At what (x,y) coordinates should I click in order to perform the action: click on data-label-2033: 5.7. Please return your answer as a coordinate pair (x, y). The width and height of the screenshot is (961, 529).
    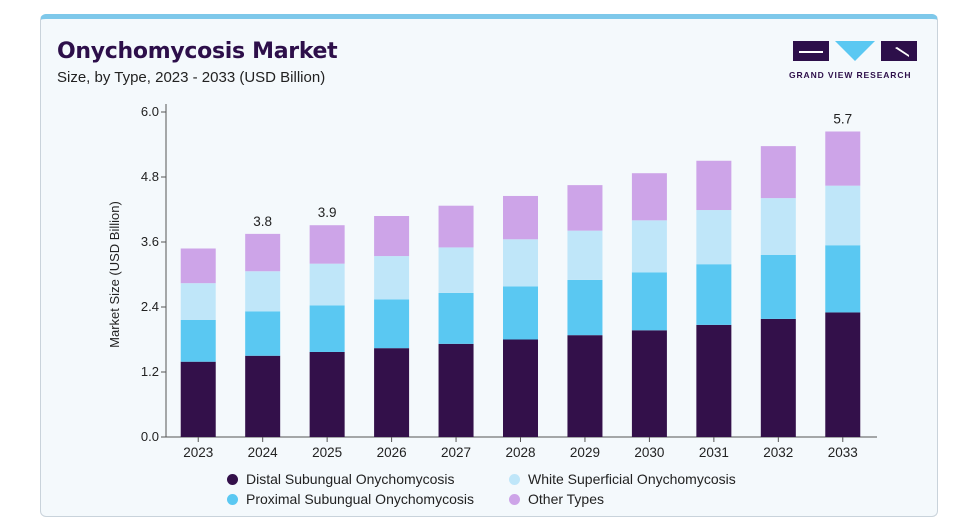
    Looking at the image, I should click on (842, 119).